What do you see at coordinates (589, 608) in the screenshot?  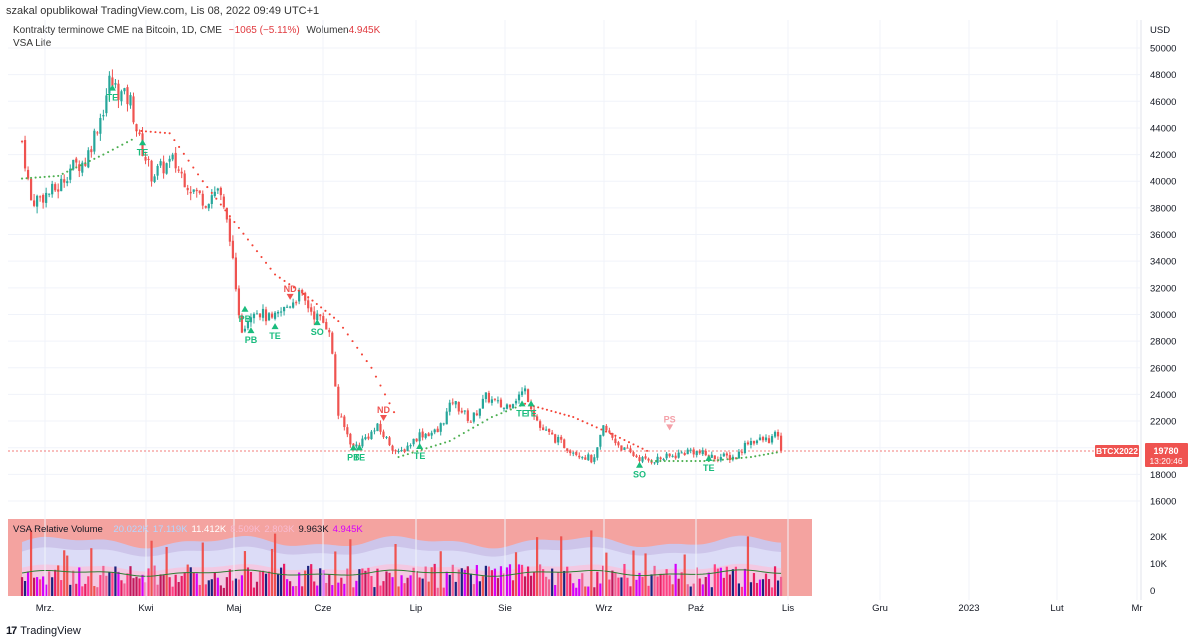 I see `time-axis-ticks: Mrz. Kwi Maj Cze Lip Sie Wrz Paź Lis Gru 2023 Lut Mr` at bounding box center [589, 608].